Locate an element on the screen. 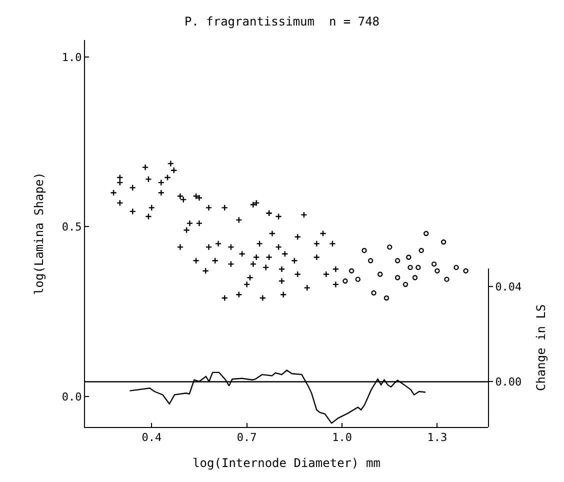 The width and height of the screenshot is (564, 482). y-axis-title: log(Lamina Shape) is located at coordinates (39, 233).